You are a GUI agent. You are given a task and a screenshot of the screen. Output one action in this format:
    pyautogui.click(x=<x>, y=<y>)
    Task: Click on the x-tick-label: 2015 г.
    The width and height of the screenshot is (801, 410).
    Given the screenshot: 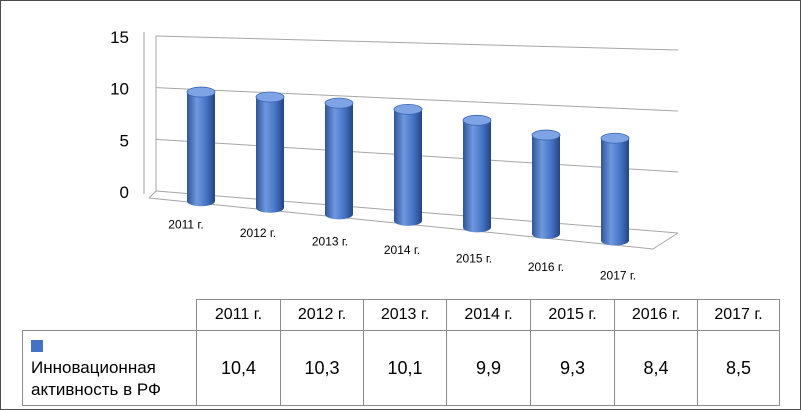 What is the action you would take?
    pyautogui.click(x=474, y=258)
    